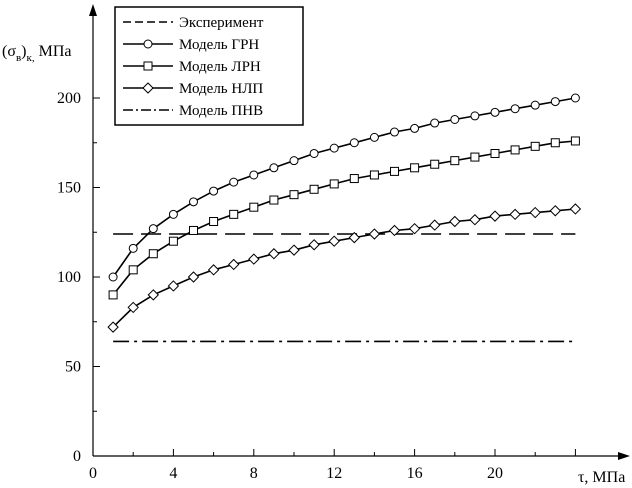 The height and width of the screenshot is (488, 632). I want to click on y-axis-arrow, so click(93, 10).